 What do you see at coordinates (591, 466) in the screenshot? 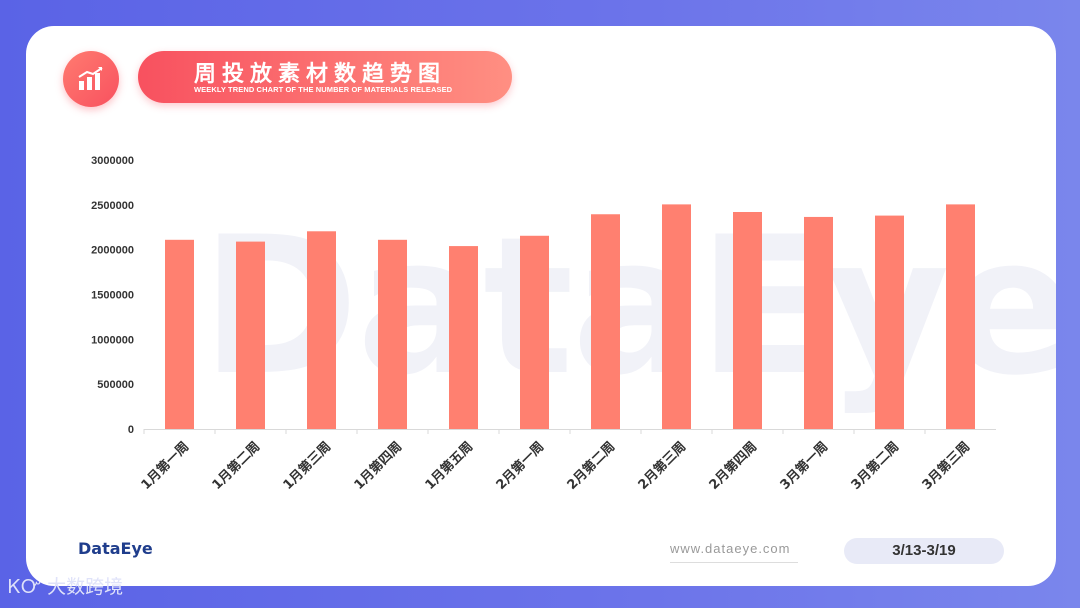
I see `x-tick-label: 2月第二周` at bounding box center [591, 466].